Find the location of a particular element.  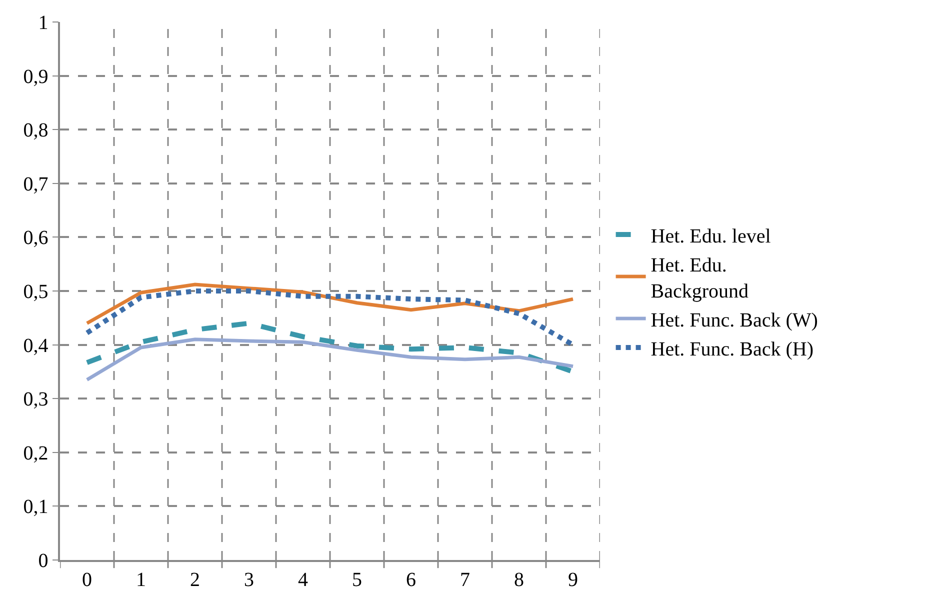

x-tick-label: 3 is located at coordinates (249, 579).